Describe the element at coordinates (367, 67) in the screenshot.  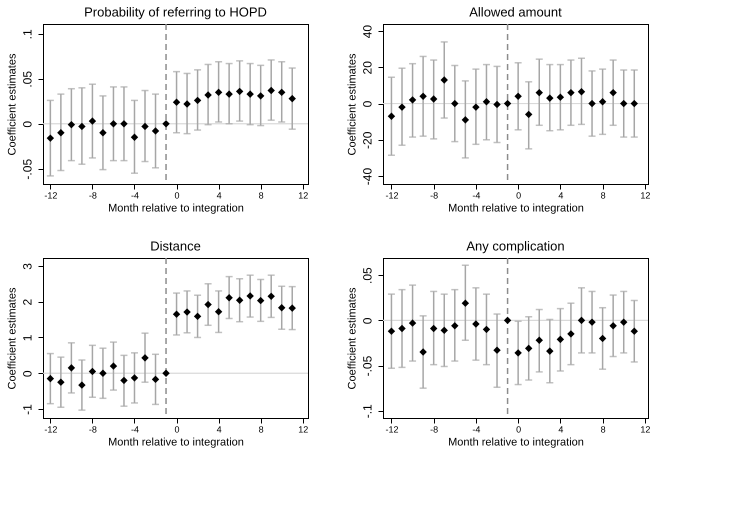
I see `y-tick-label: 20` at that location.